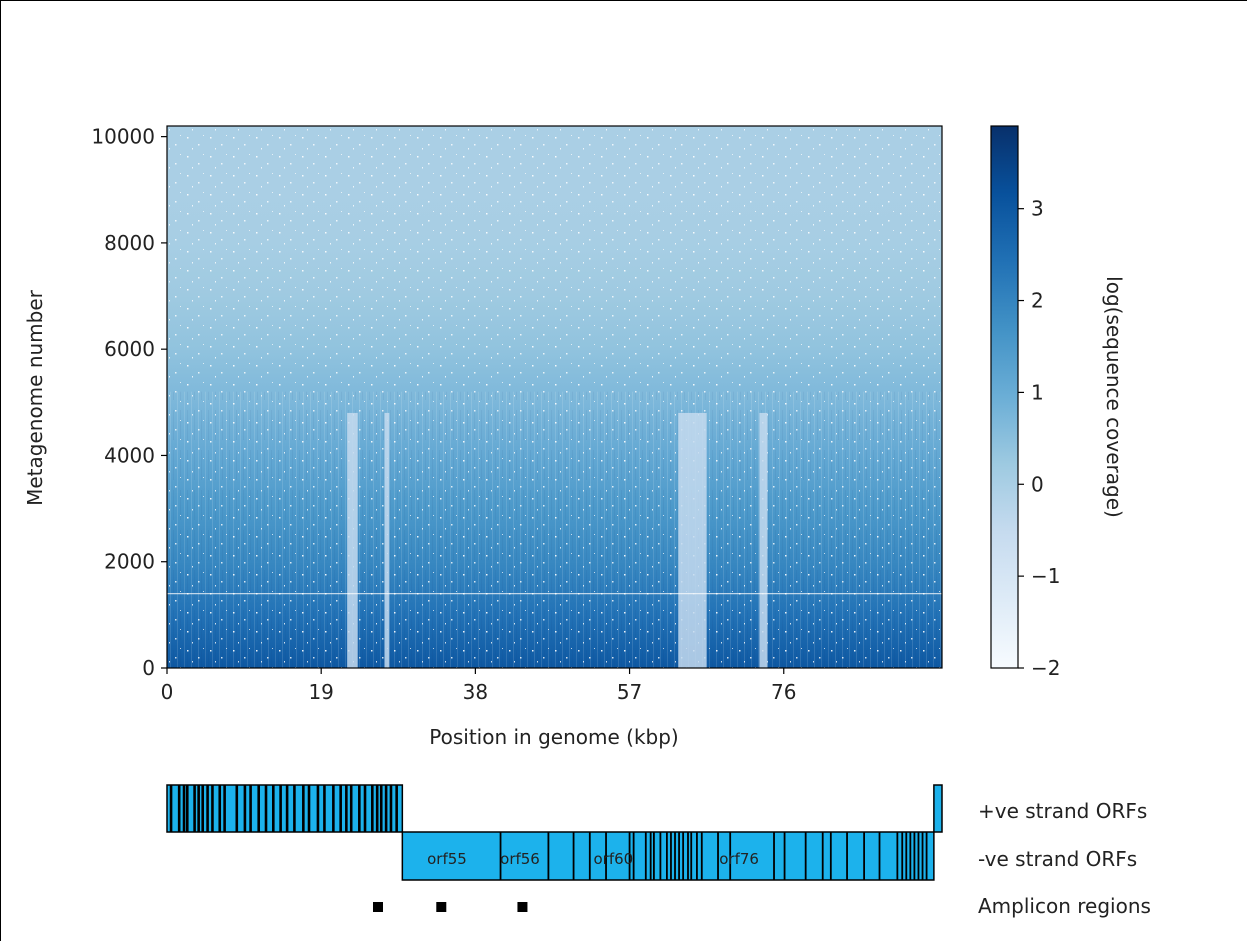 This screenshot has width=1247, height=941. Describe the element at coordinates (1037, 484) in the screenshot. I see `colorbar-tick-label: 0` at that location.